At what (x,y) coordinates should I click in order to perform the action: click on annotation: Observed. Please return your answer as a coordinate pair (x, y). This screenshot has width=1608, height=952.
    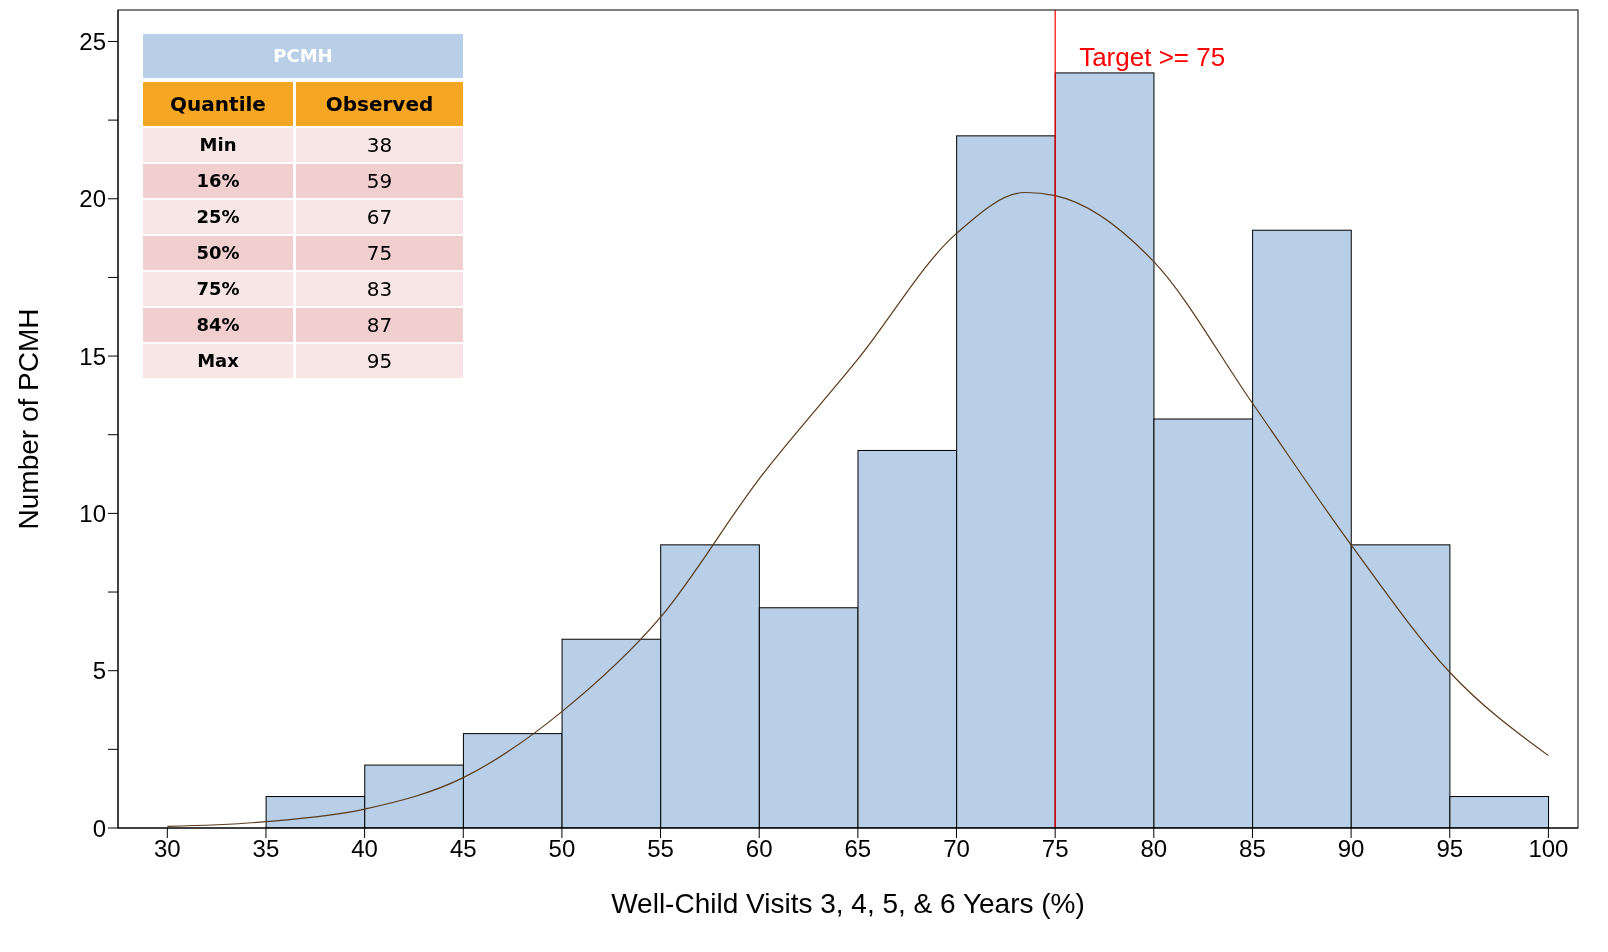
    Looking at the image, I should click on (379, 104).